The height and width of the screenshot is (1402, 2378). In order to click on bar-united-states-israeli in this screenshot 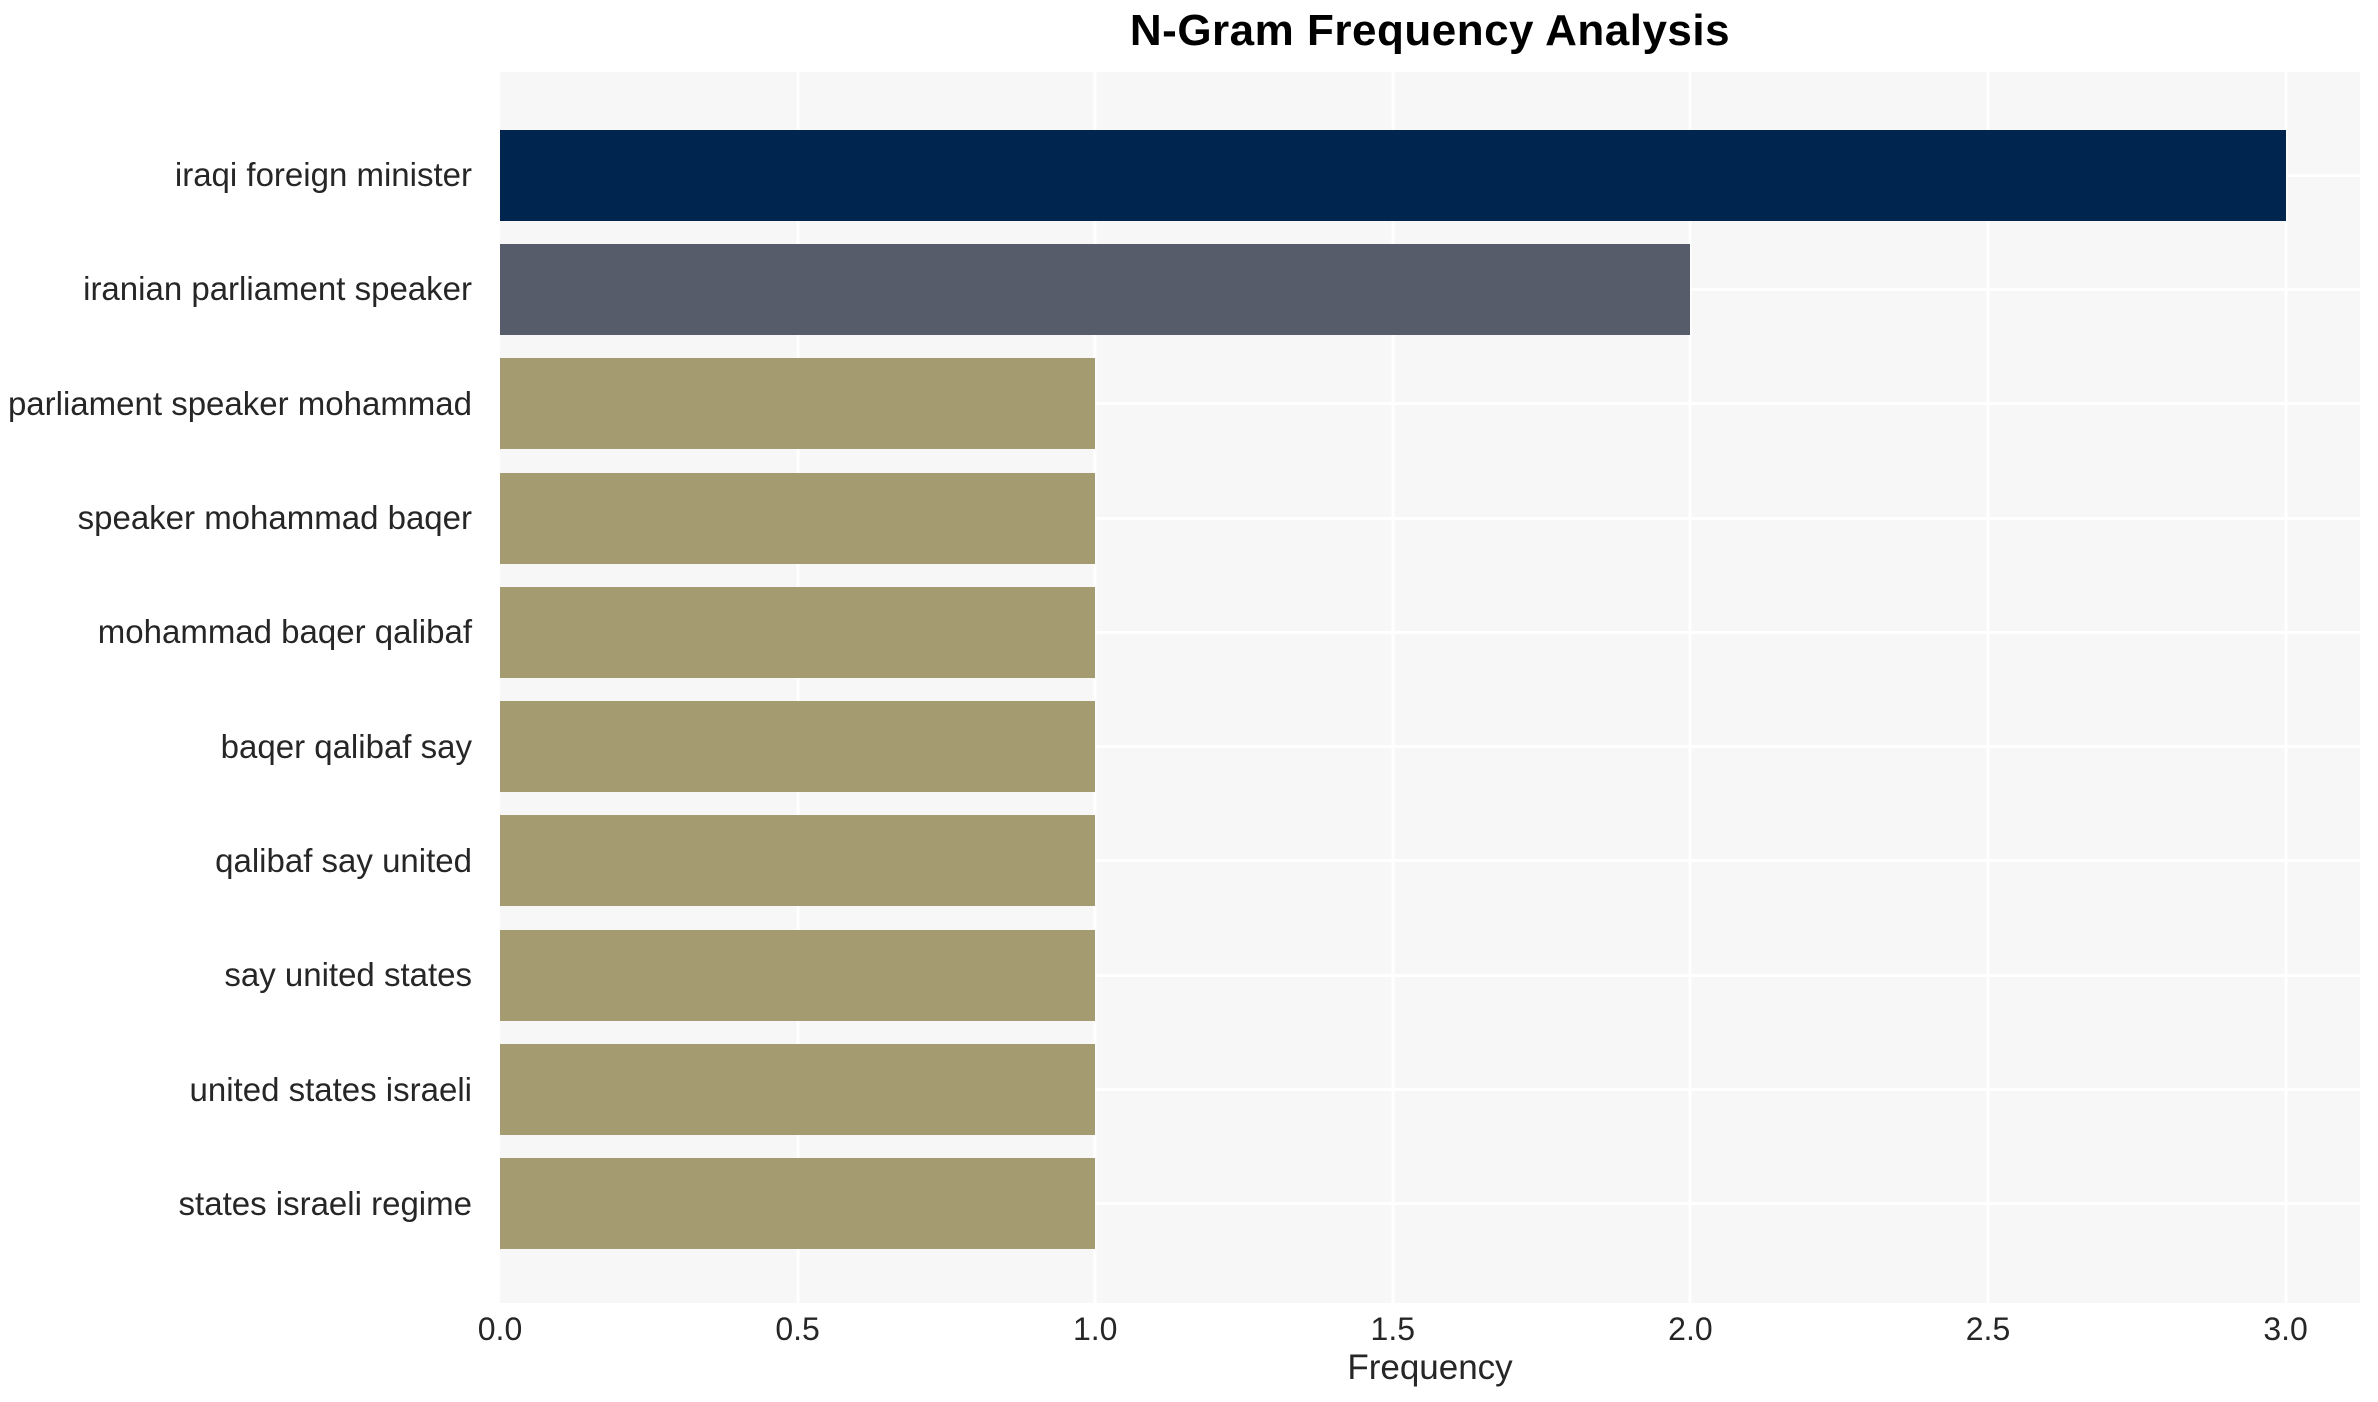, I will do `click(798, 1090)`.